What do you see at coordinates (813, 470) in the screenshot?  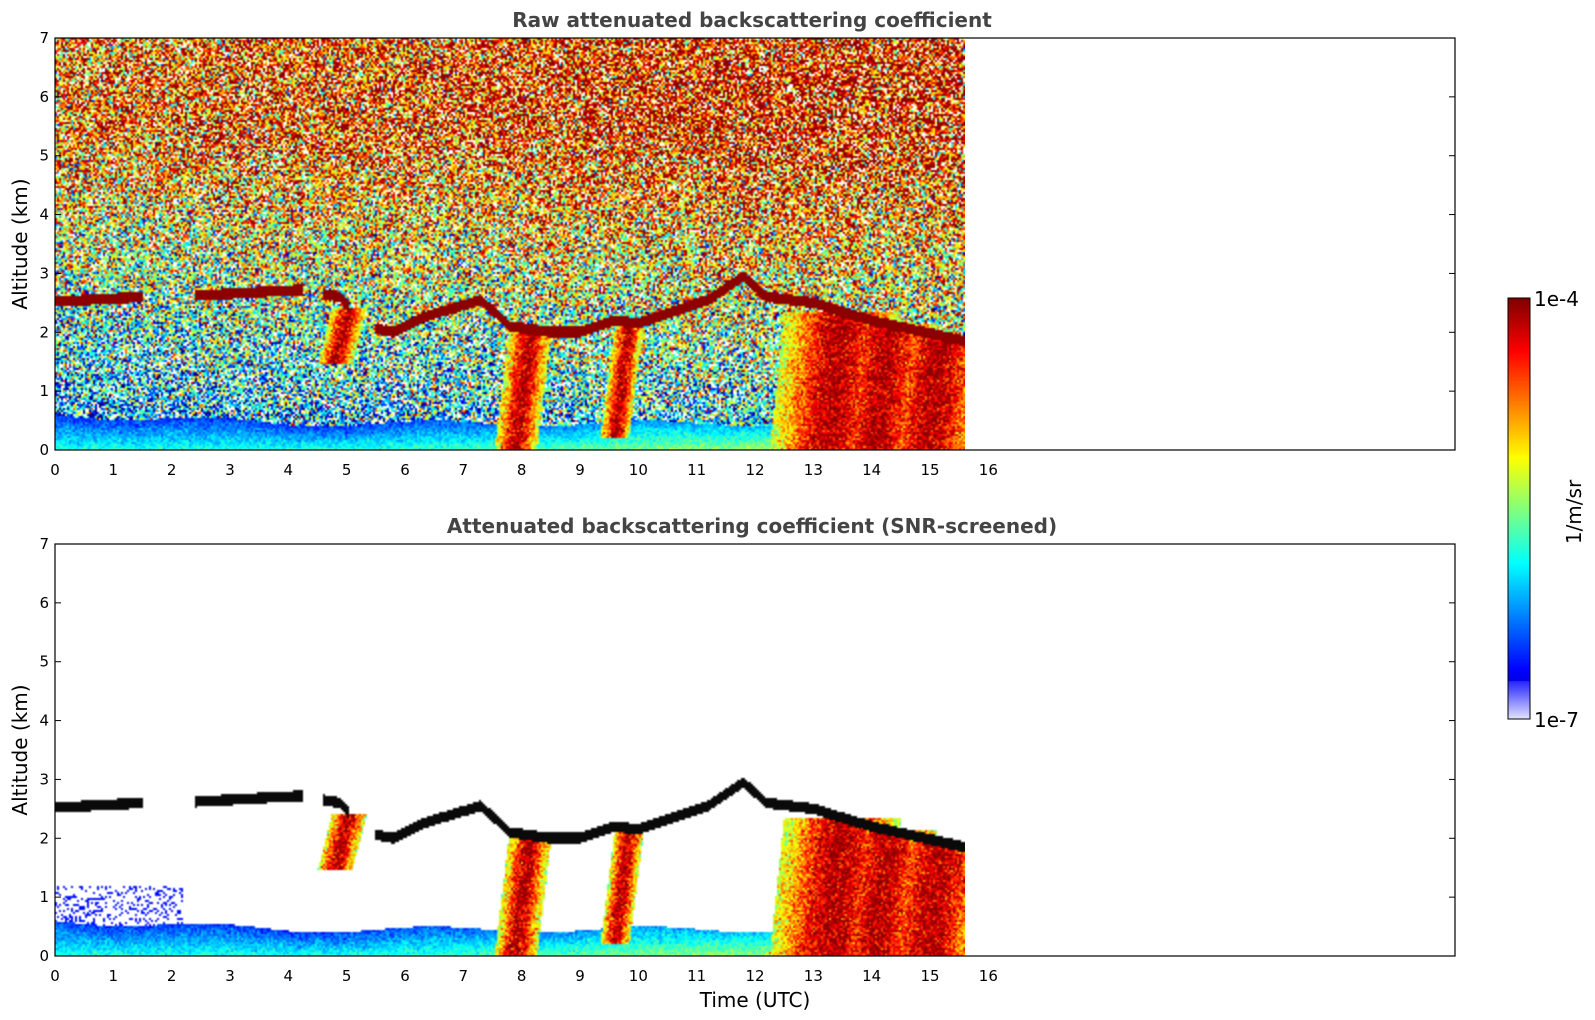 I see `raw-x-tick-label: 13` at bounding box center [813, 470].